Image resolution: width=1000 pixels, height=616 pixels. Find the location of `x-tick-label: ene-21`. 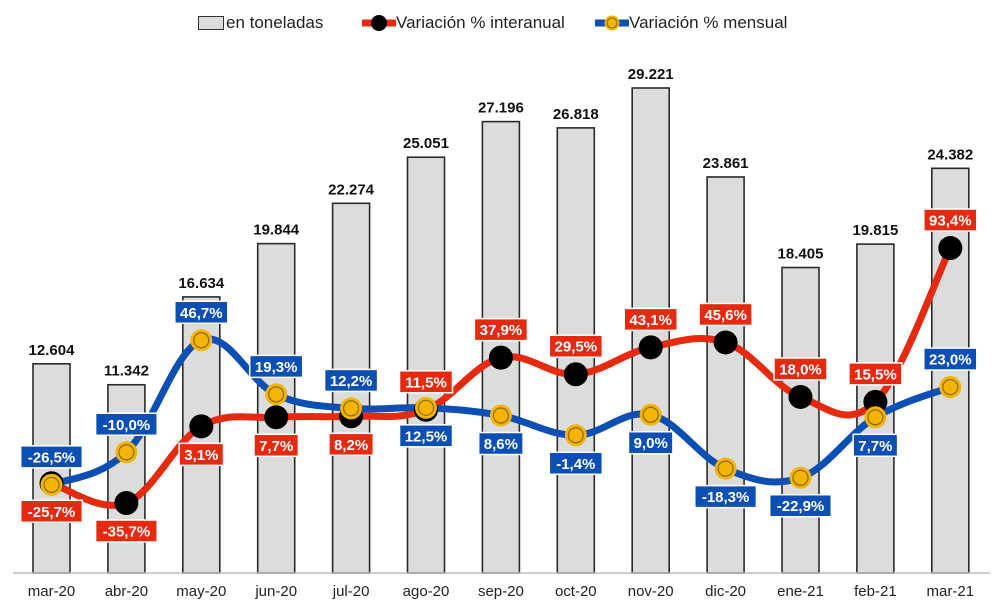

x-tick-label: ene-21 is located at coordinates (800, 591).